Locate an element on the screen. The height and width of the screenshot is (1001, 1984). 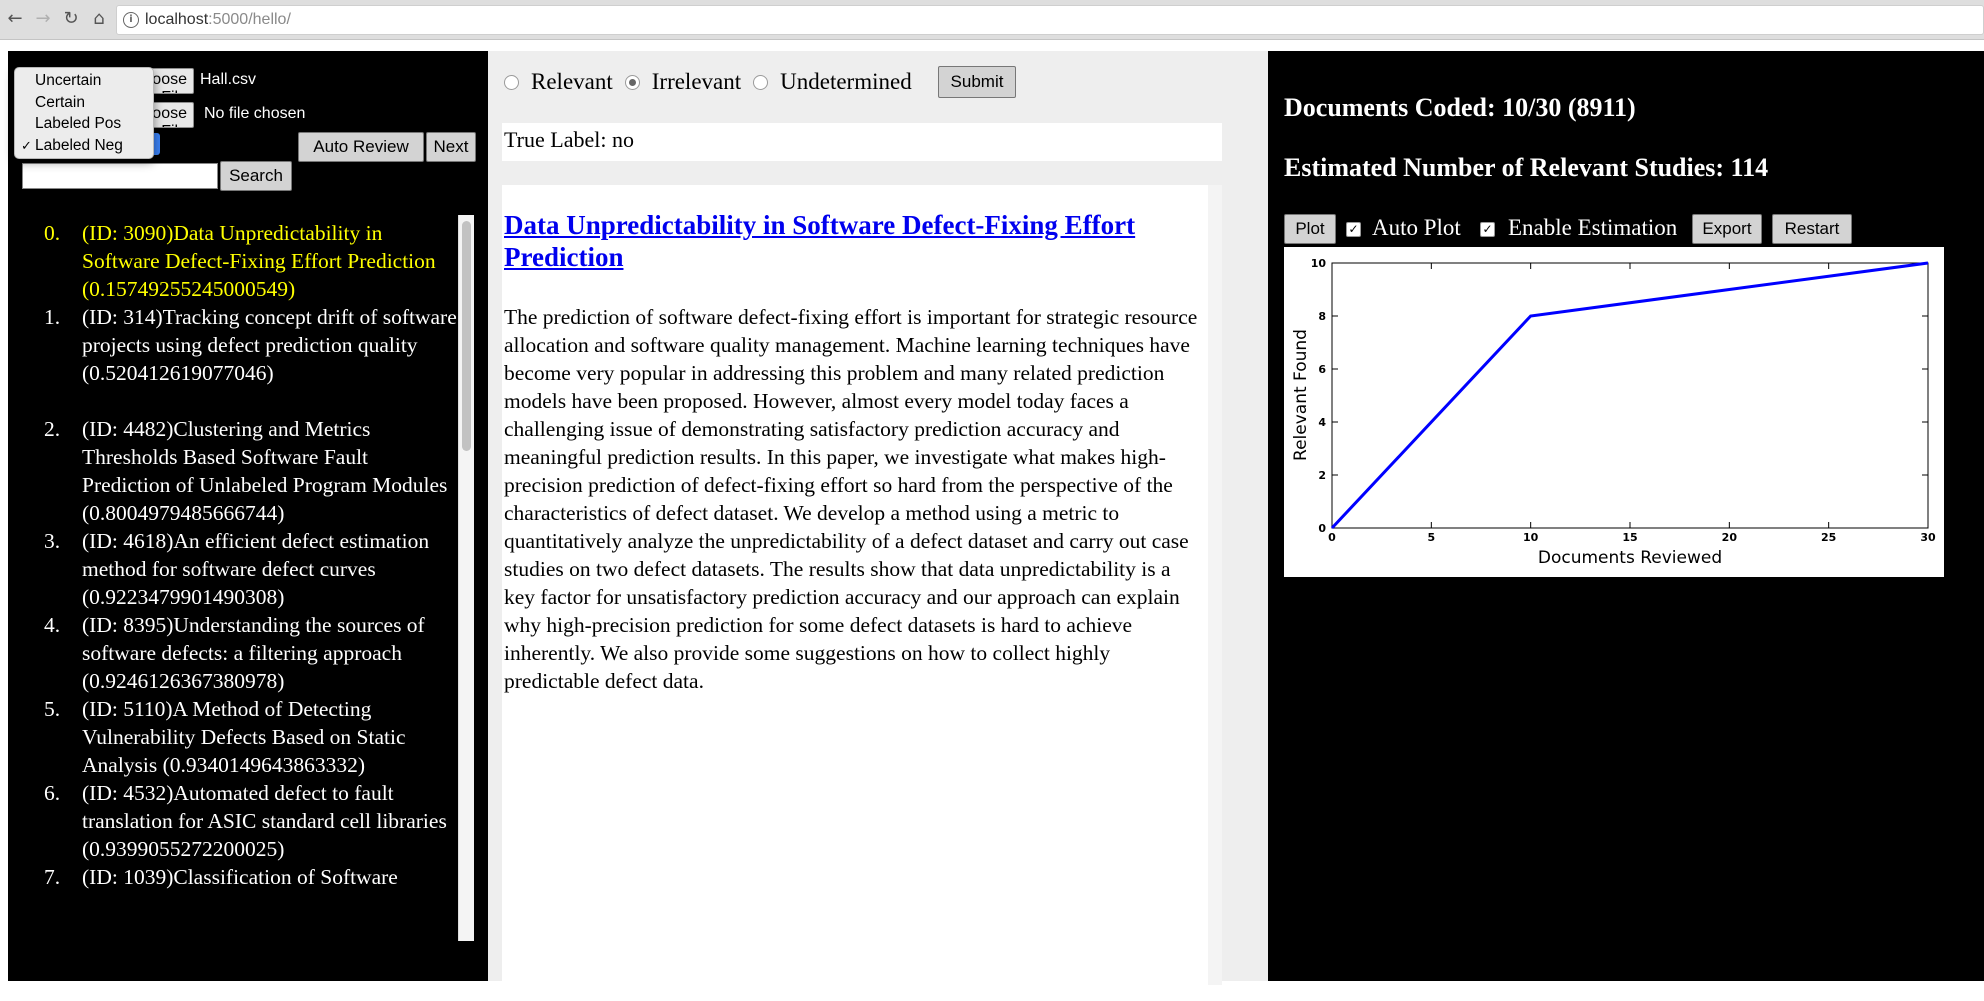
label-radio-group: Relevant Irrelevant Undetermined is located at coordinates (714, 82).